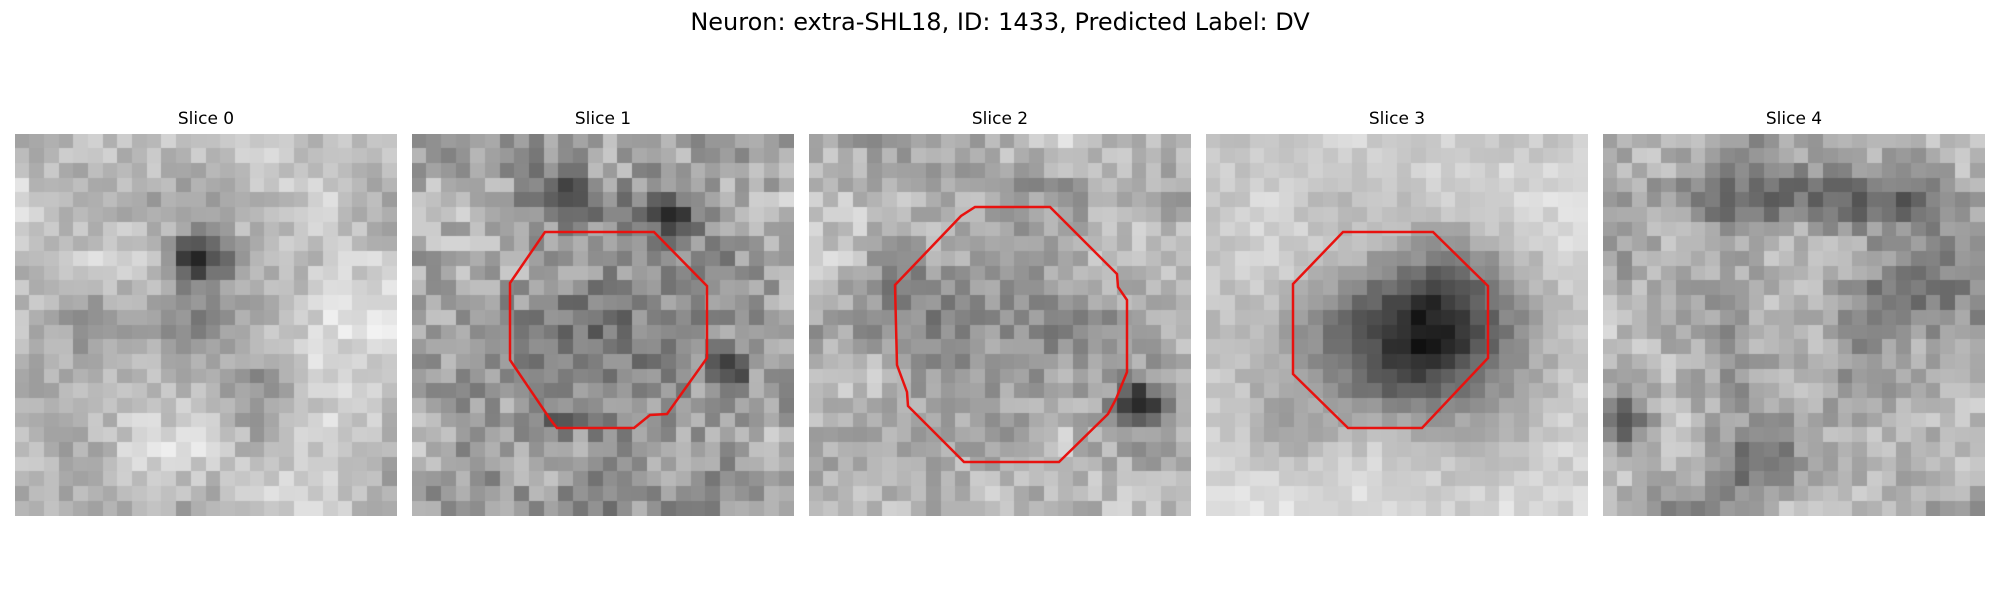 The image size is (2000, 600). I want to click on slice-3-contour-overlay, so click(1390, 330).